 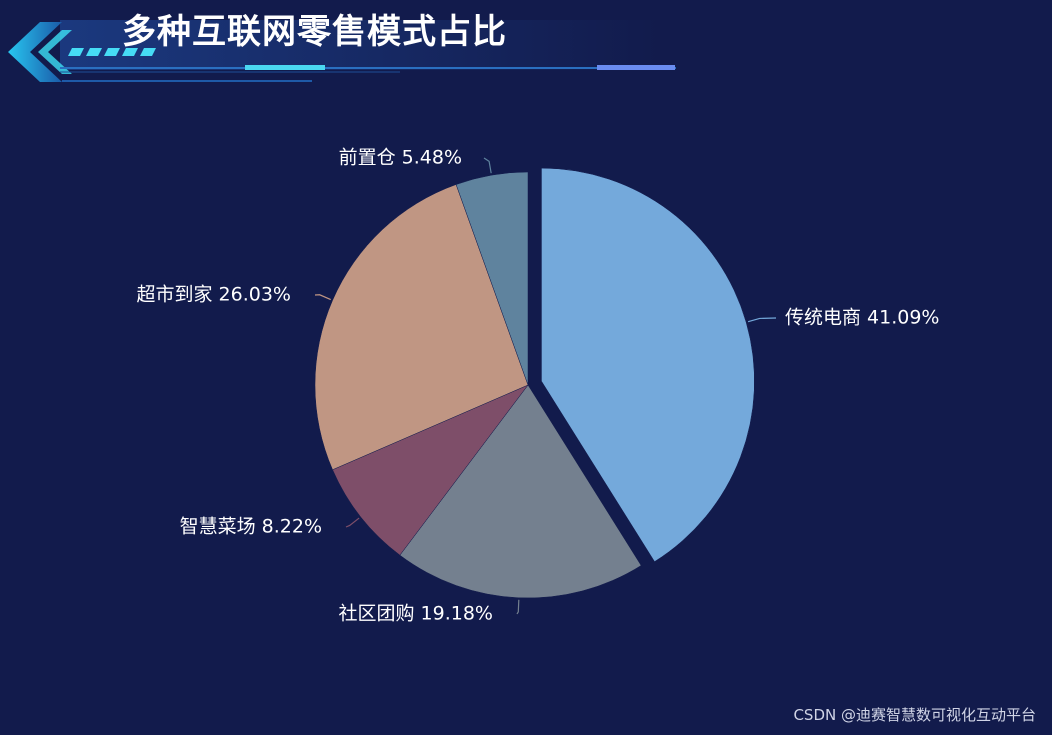 I want to click on page-title: 多种互联网零售模式占比, so click(x=314, y=32).